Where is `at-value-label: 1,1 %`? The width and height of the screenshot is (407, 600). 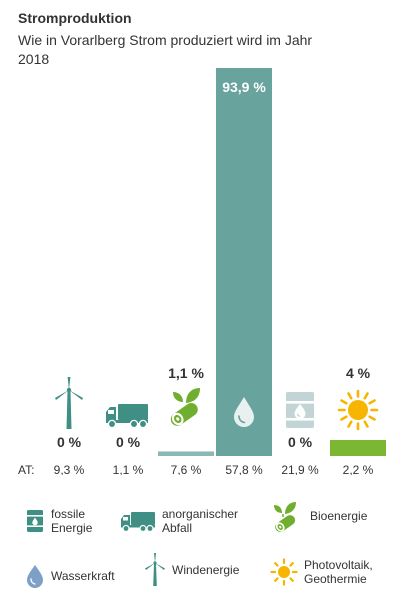 at-value-label: 1,1 % is located at coordinates (128, 469).